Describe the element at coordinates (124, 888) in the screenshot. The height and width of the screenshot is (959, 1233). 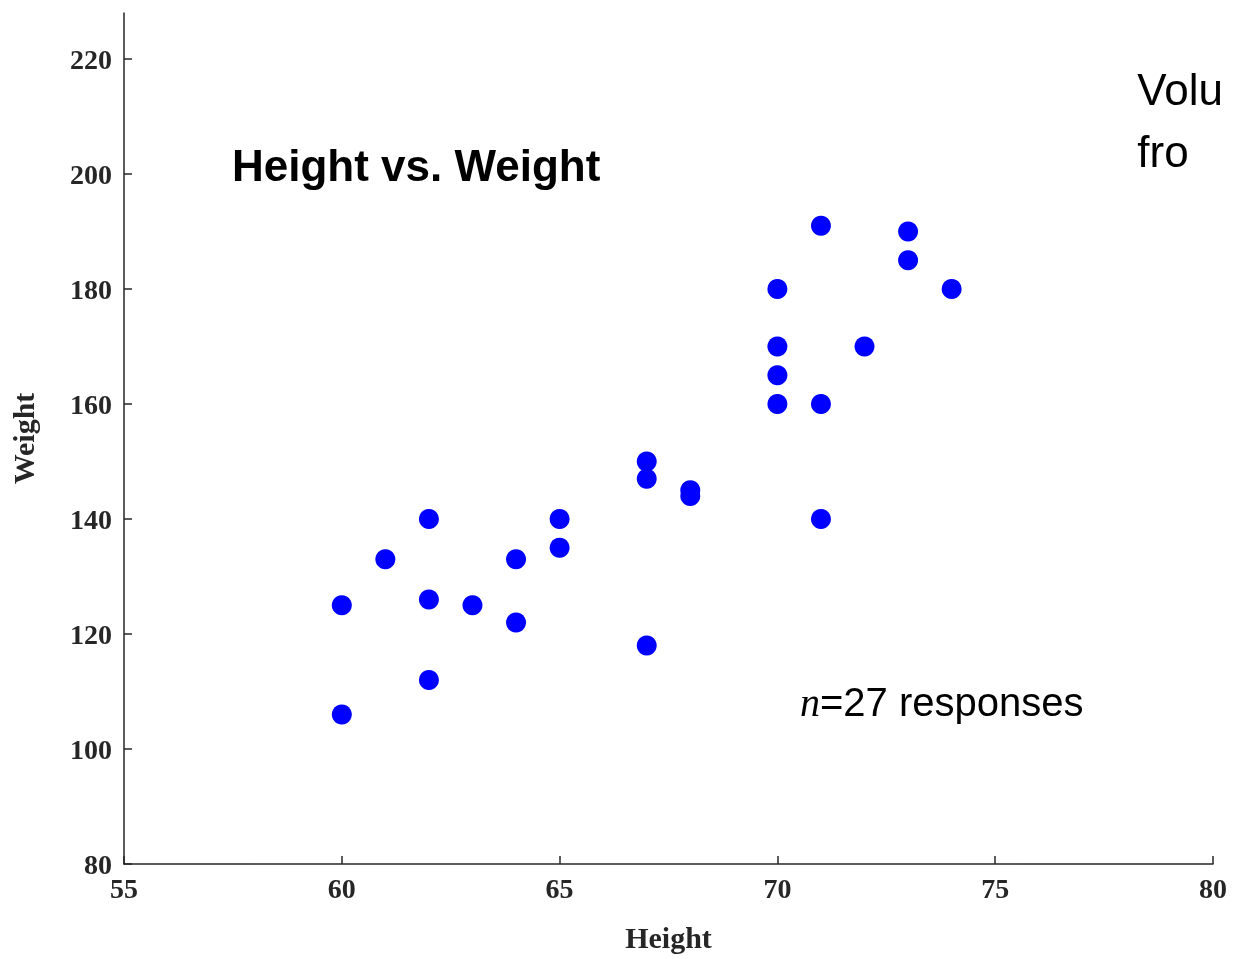
I see `x-tick-label: 55` at that location.